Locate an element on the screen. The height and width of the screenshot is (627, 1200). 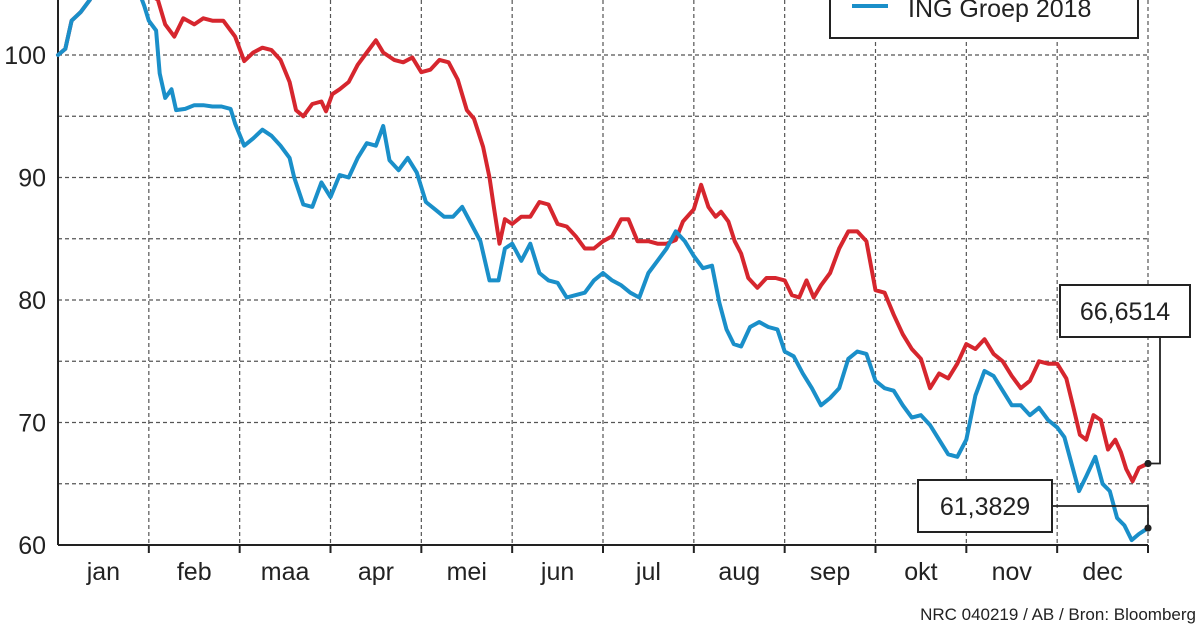
x-tick-label: nov is located at coordinates (1012, 572).